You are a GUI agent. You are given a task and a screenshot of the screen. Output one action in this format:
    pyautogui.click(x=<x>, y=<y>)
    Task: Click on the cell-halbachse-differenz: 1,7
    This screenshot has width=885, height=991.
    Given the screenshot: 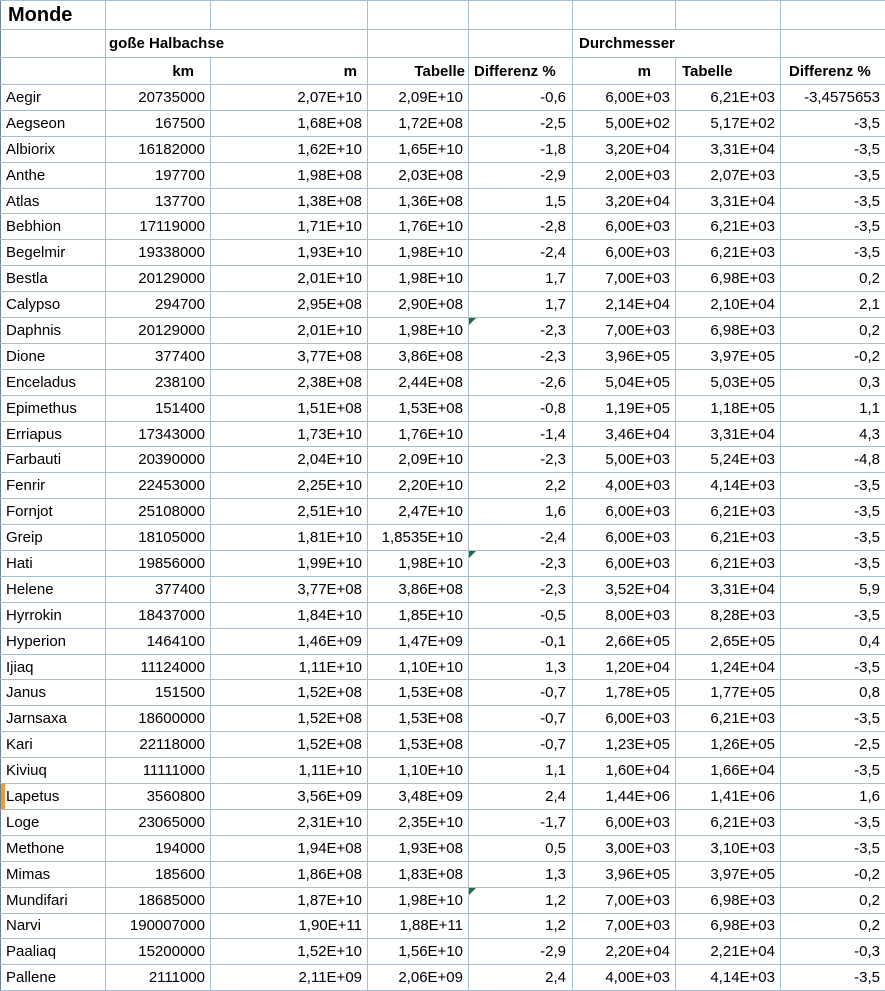 What is the action you would take?
    pyautogui.click(x=521, y=279)
    